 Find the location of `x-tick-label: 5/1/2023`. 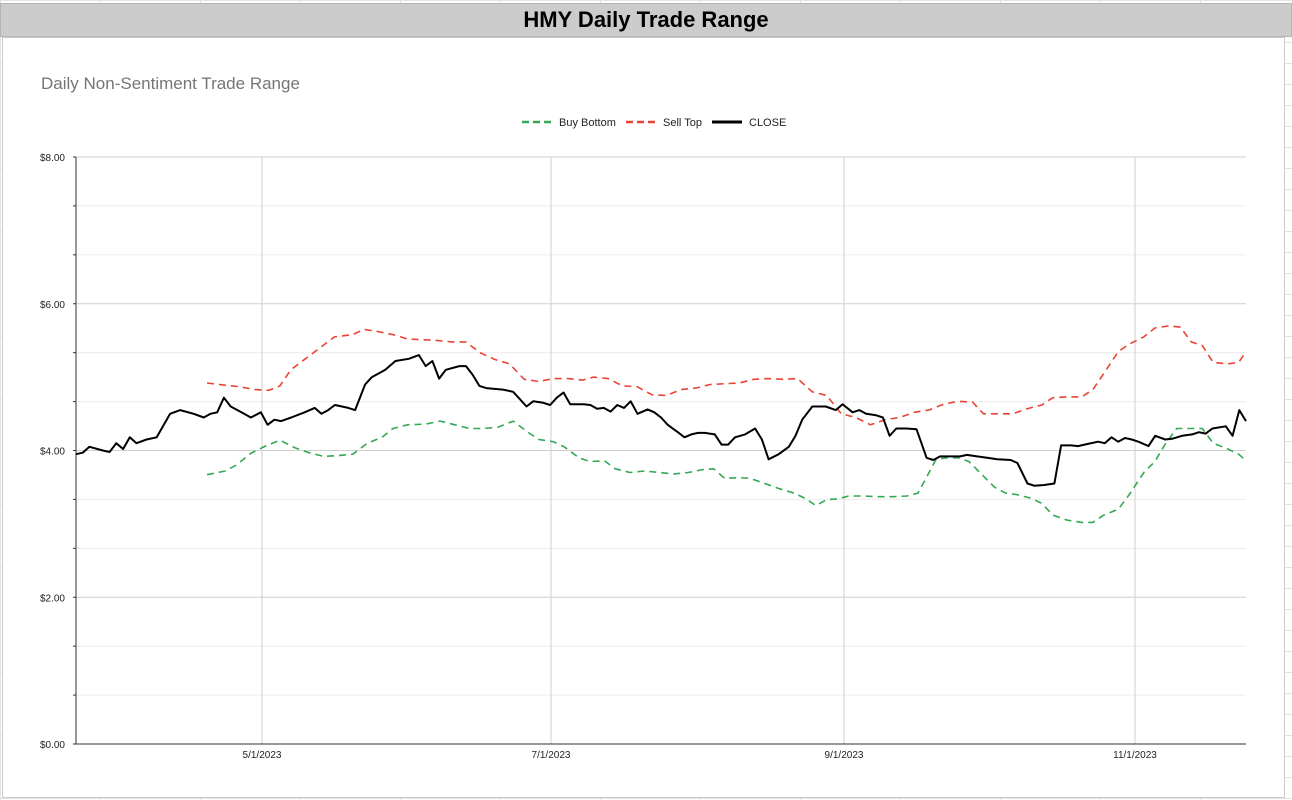

x-tick-label: 5/1/2023 is located at coordinates (262, 755).